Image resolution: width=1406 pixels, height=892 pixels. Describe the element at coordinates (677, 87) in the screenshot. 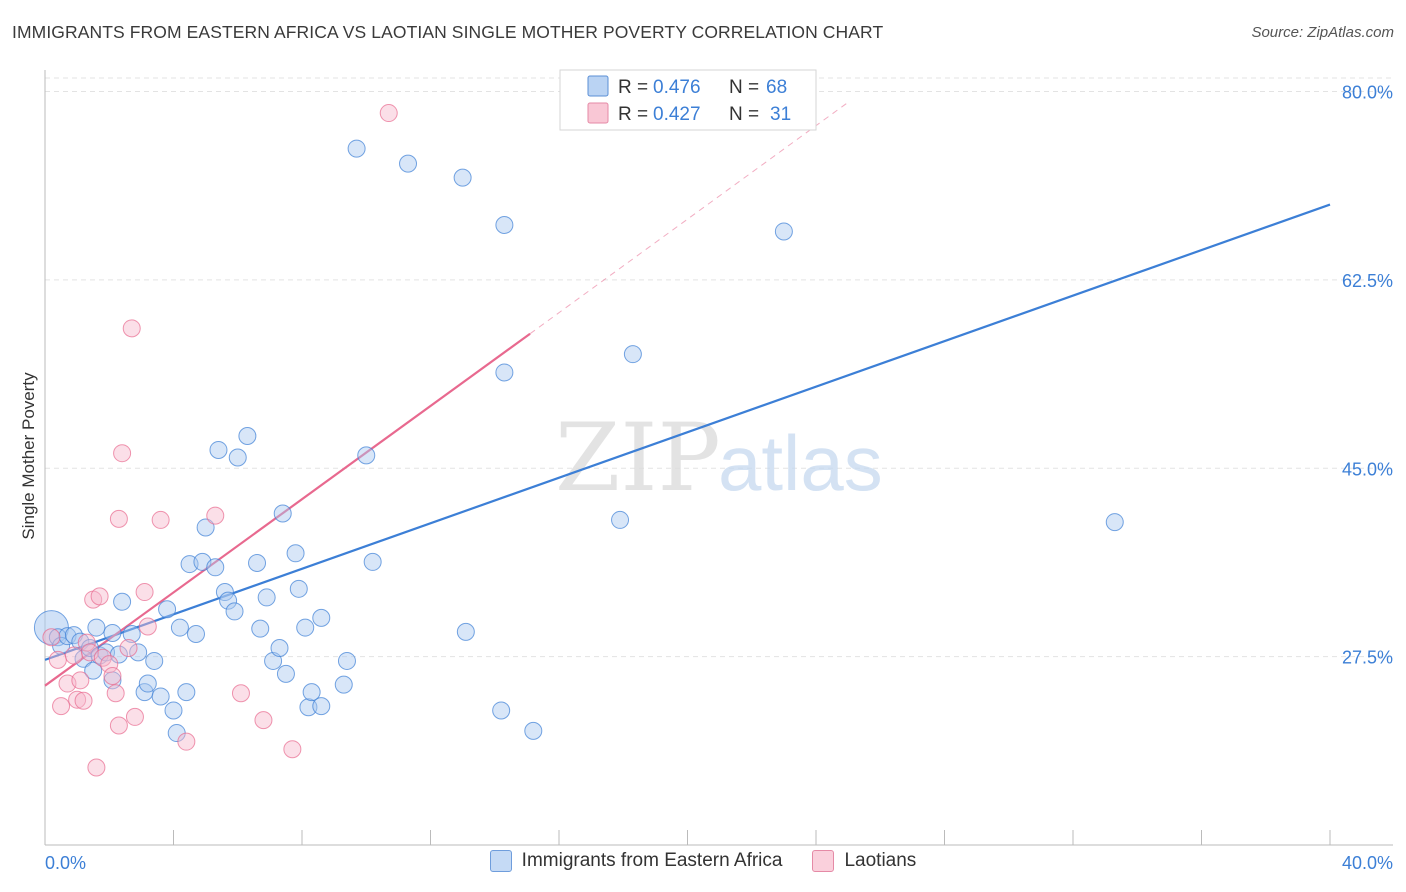

I see `legend-r-value-1: 0.476` at that location.